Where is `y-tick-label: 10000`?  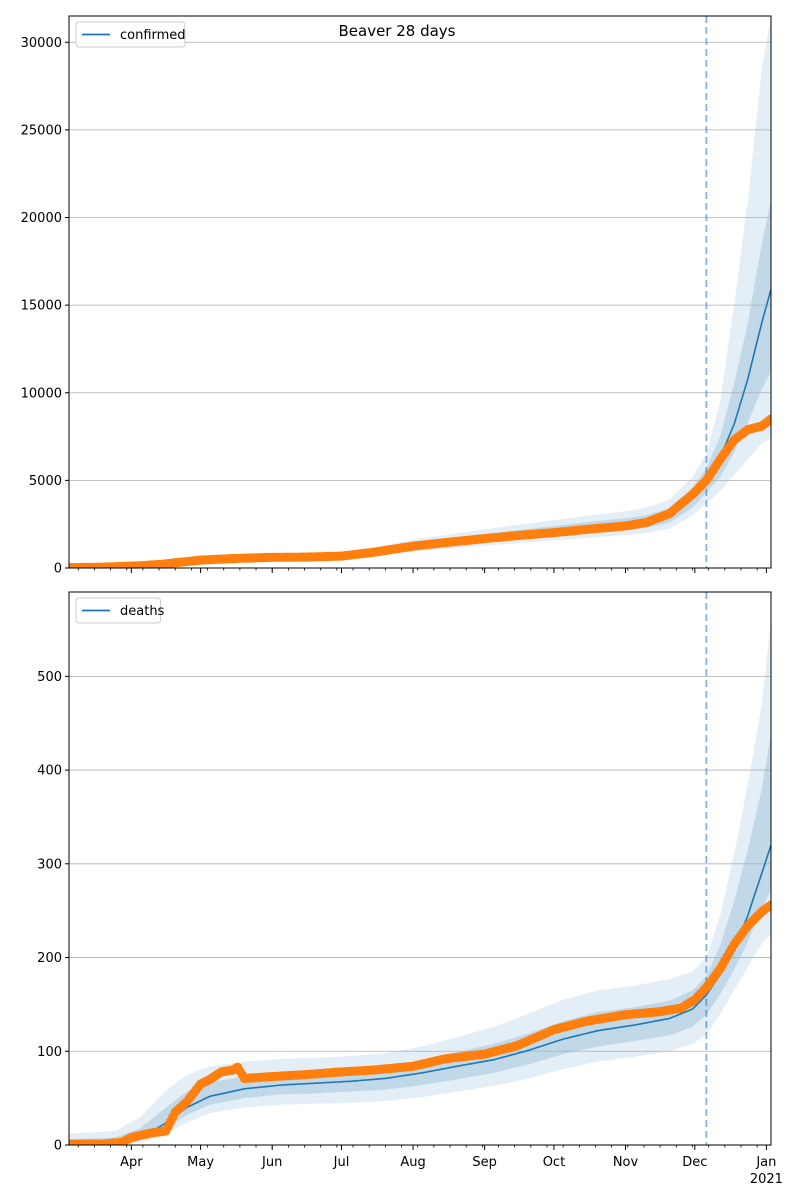
y-tick-label: 10000 is located at coordinates (41, 393).